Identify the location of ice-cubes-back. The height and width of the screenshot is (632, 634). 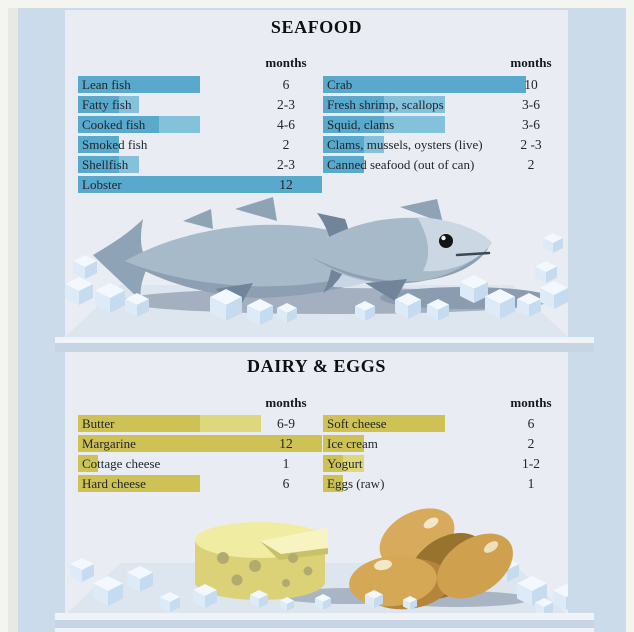
(314, 269).